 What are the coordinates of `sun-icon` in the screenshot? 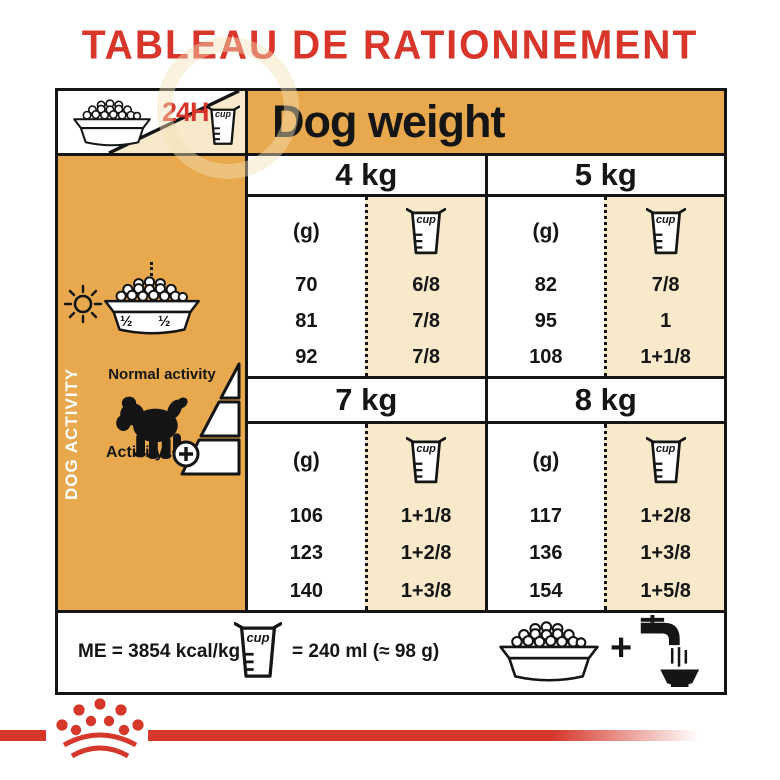 It's located at (83, 304).